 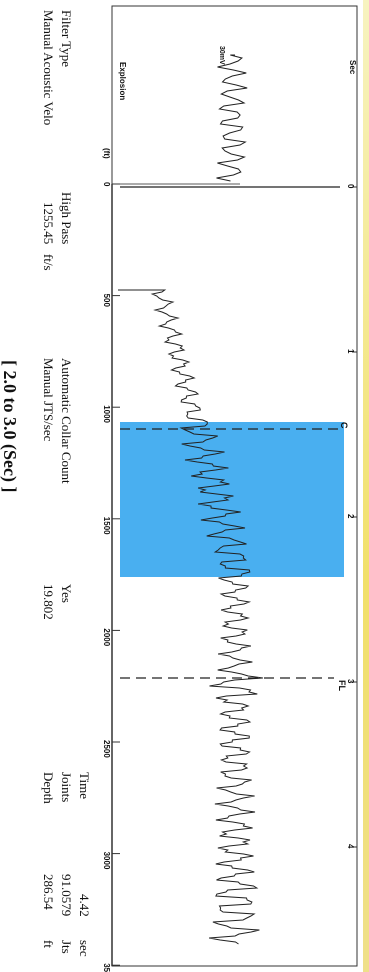 I want to click on chart-title: [ 2.0 to 3.0 (Sec) ], so click(x=10, y=426).